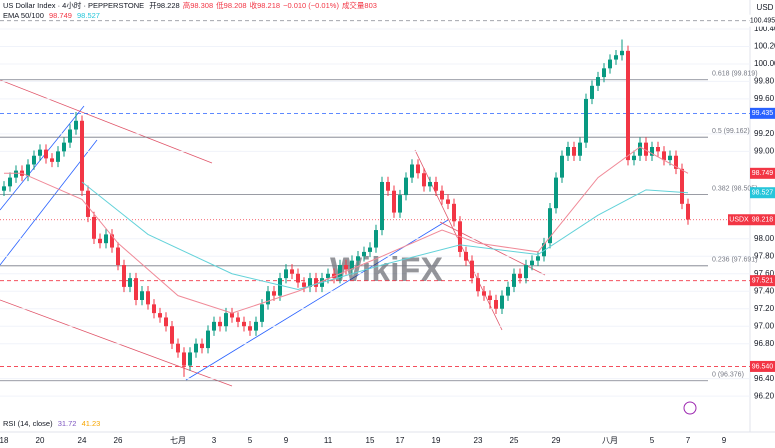  Describe the element at coordinates (764, 81) in the screenshot. I see `y-tick-label: 99.80` at that location.